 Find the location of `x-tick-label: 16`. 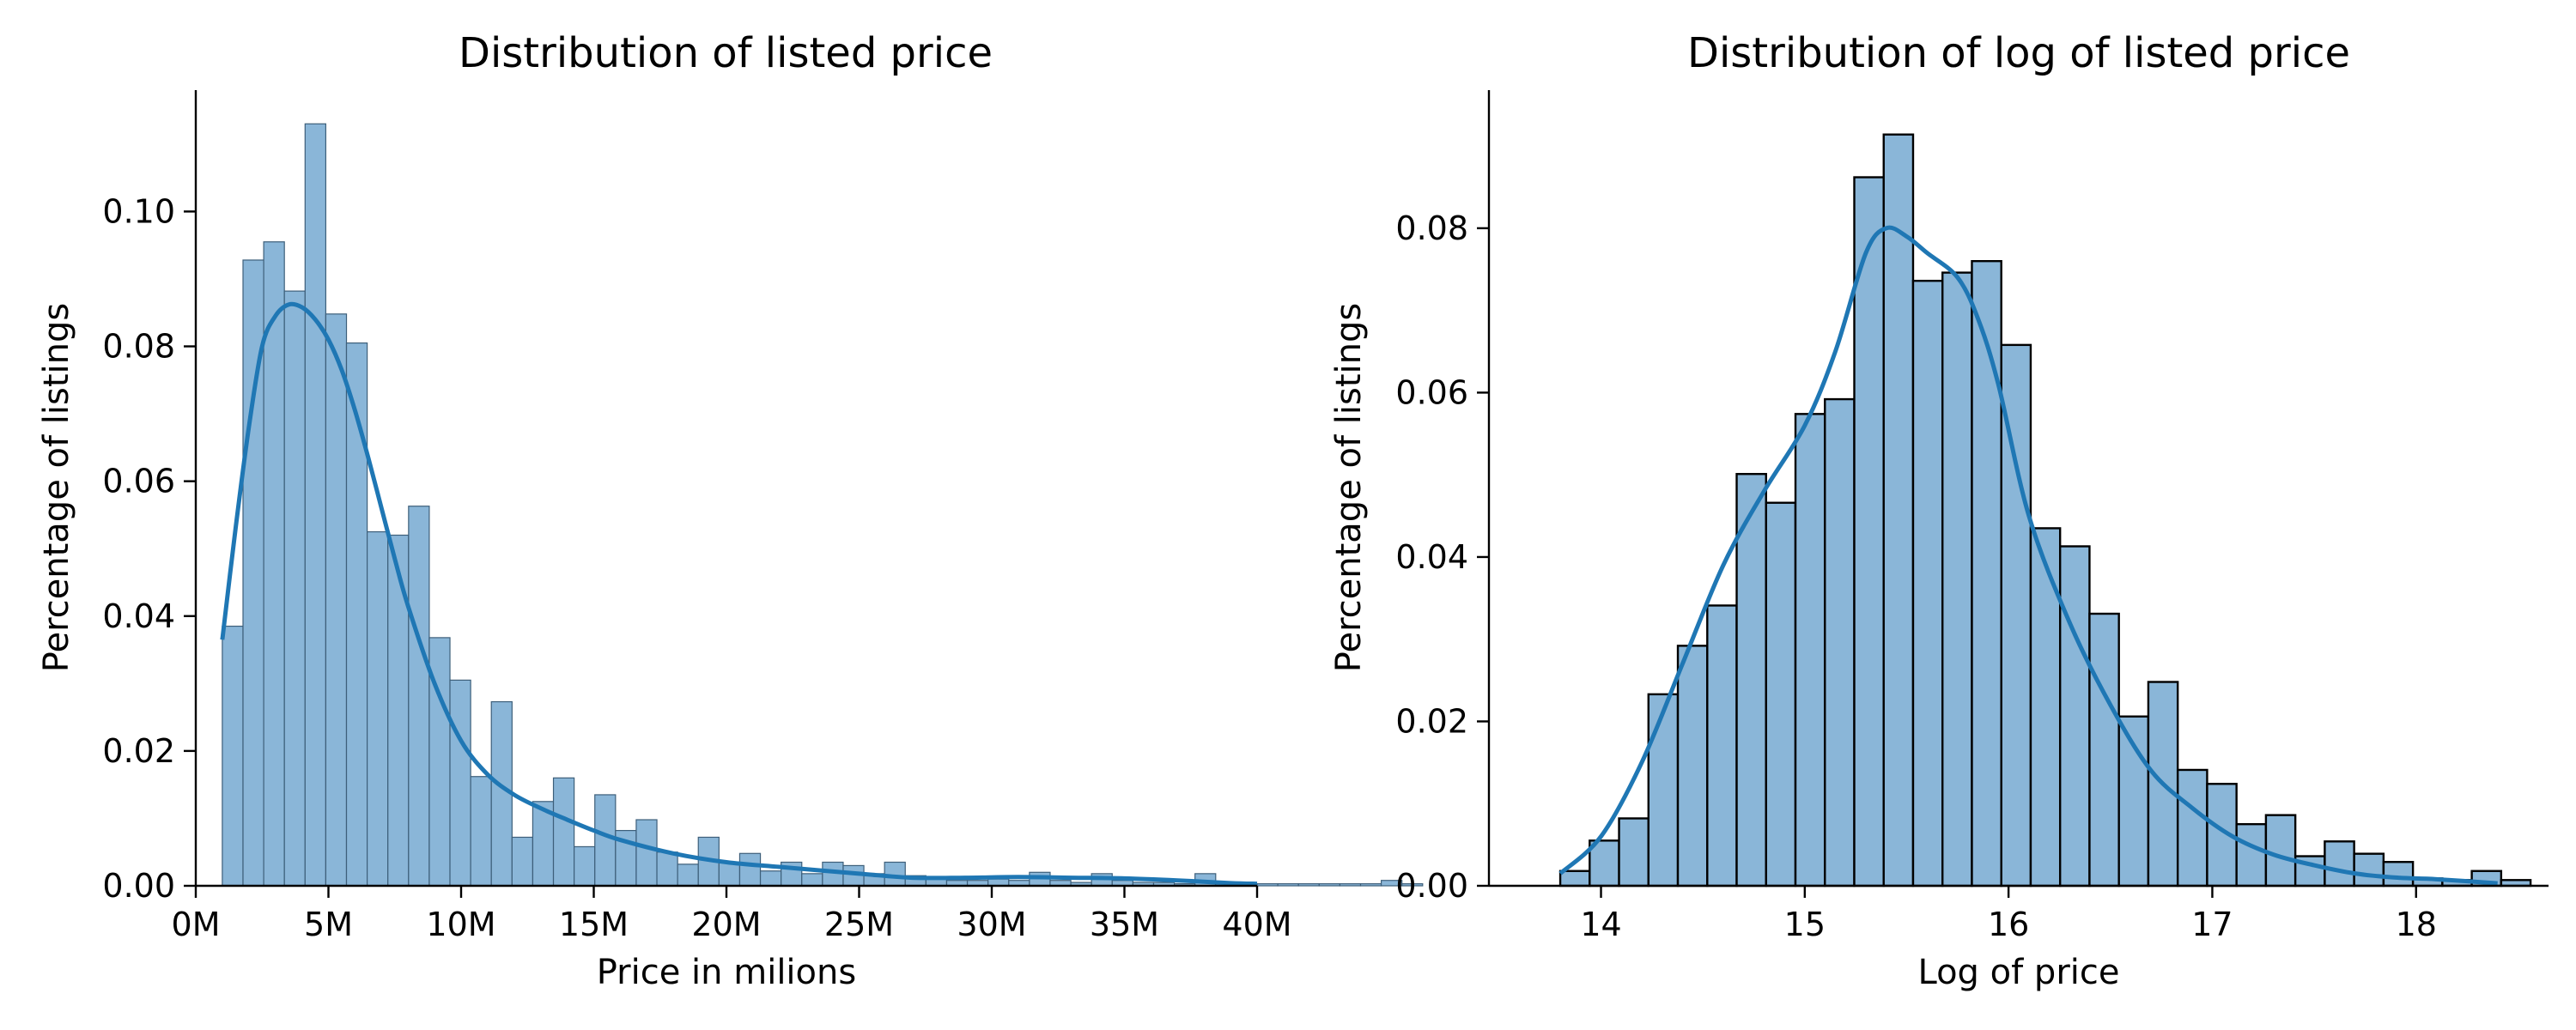

x-tick-label: 16 is located at coordinates (2009, 924).